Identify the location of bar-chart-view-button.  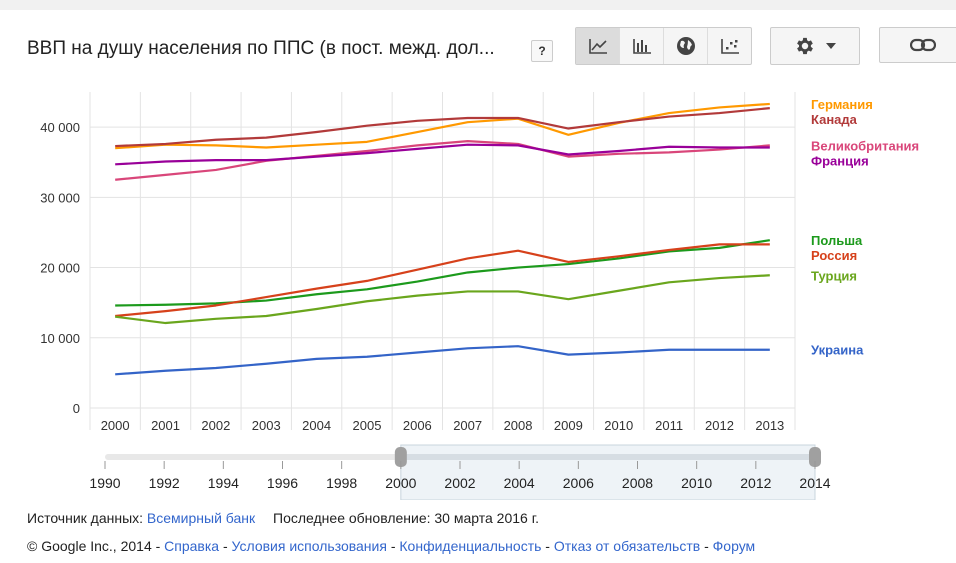
(642, 46).